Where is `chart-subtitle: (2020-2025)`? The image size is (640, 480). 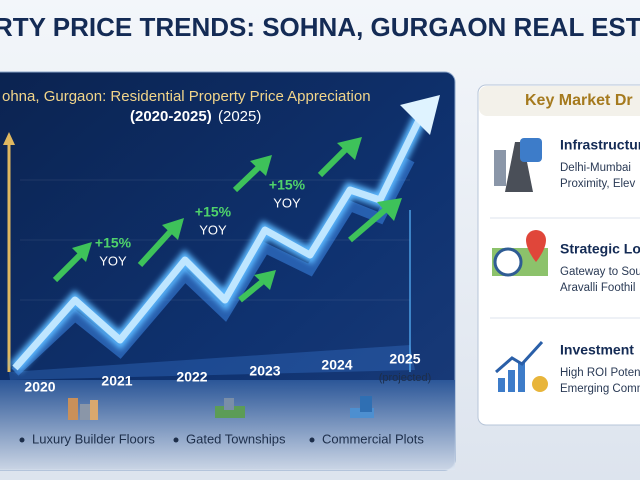 chart-subtitle: (2020-2025) is located at coordinates (171, 116).